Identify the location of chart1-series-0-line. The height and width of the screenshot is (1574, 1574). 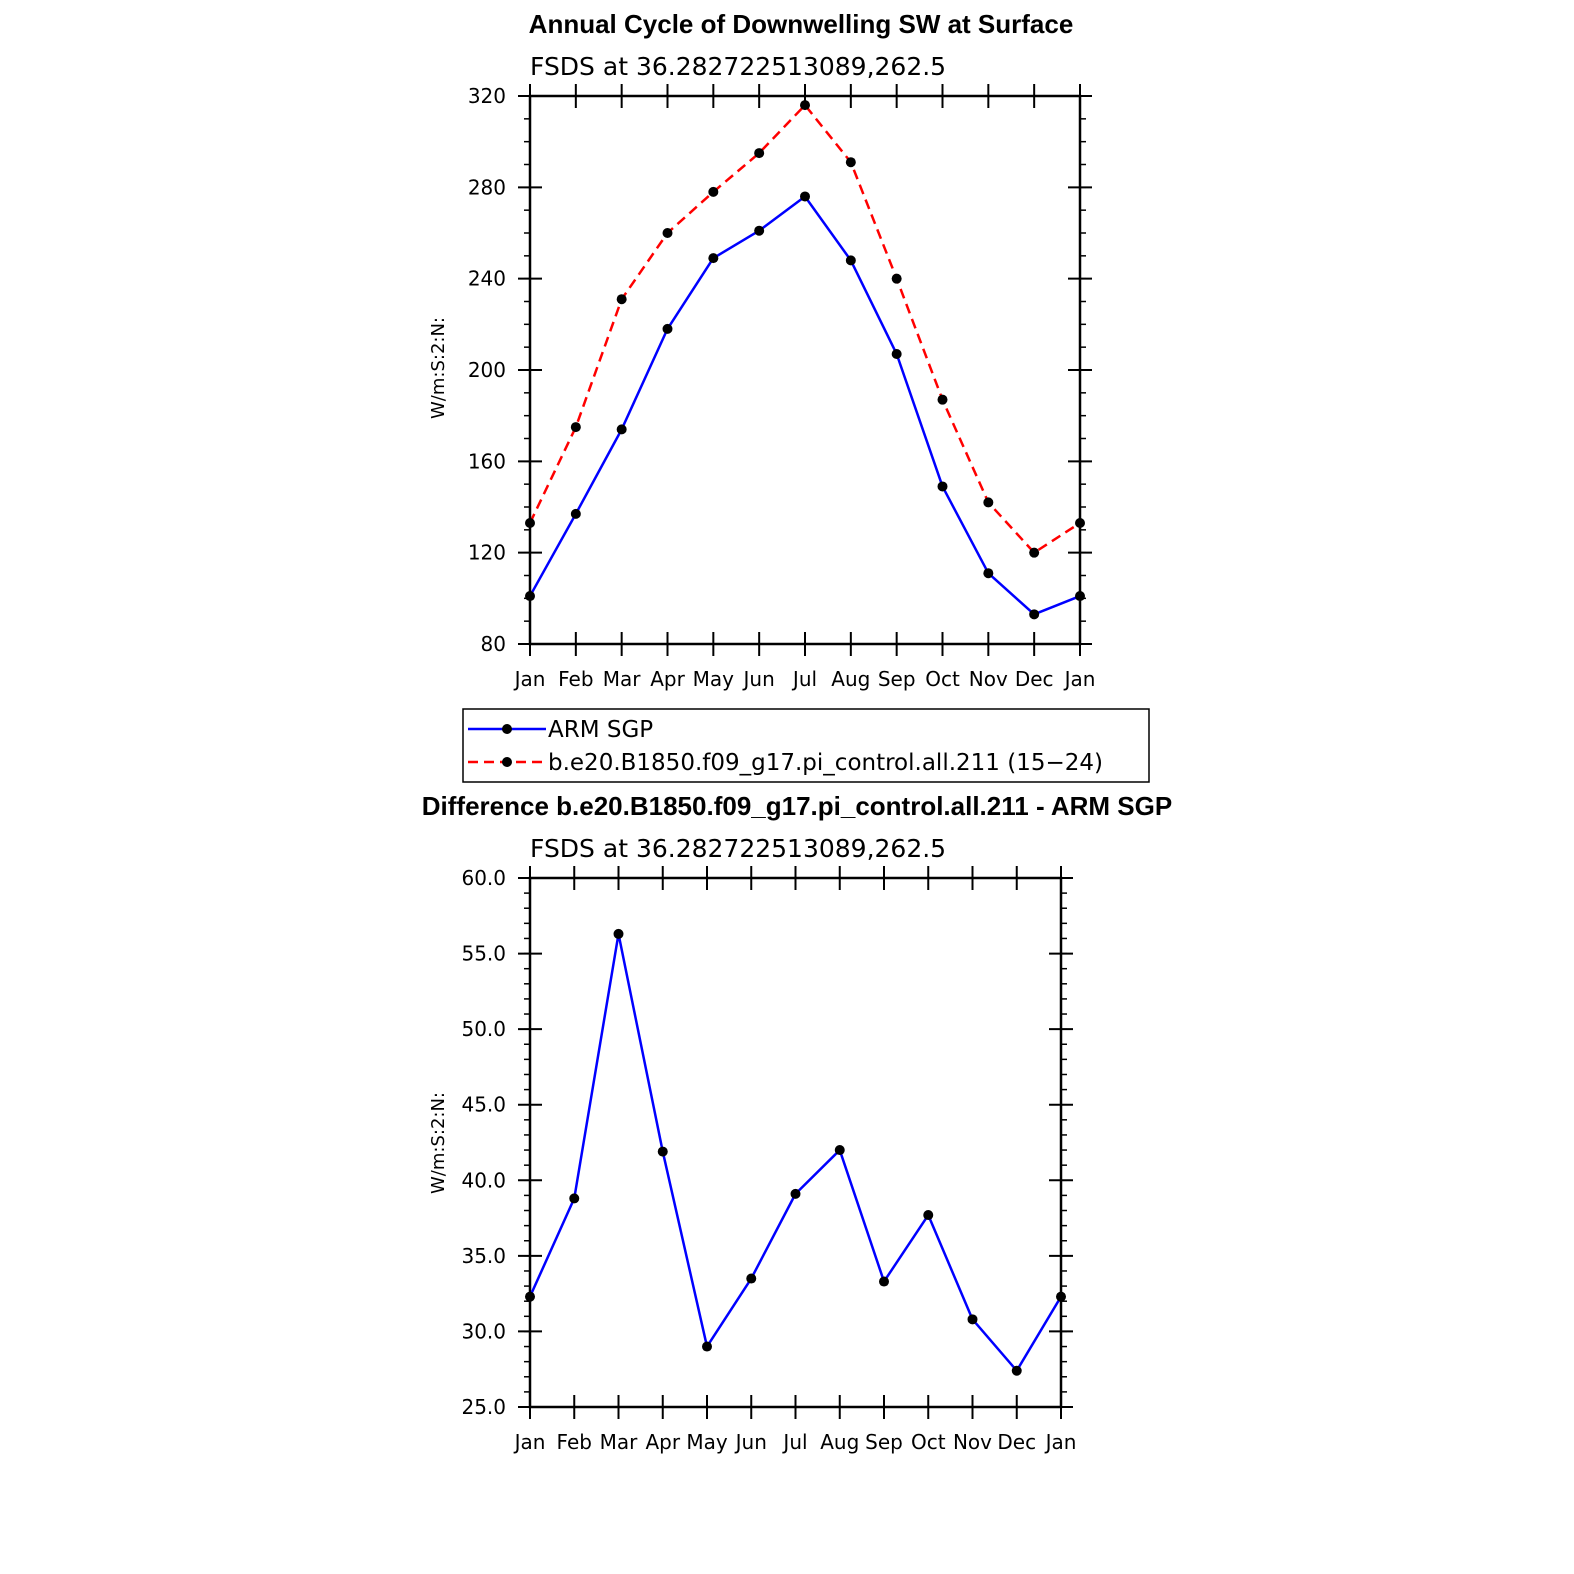
(804, 405).